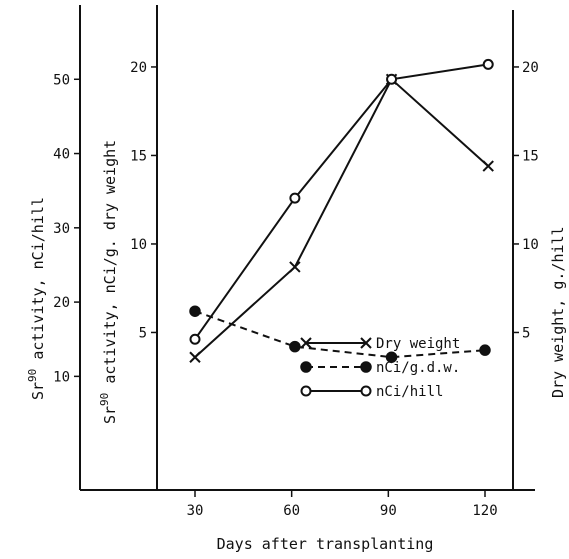 The height and width of the screenshot is (559, 569). What do you see at coordinates (138, 245) in the screenshot?
I see `left-inner-tick-label: 10` at bounding box center [138, 245].